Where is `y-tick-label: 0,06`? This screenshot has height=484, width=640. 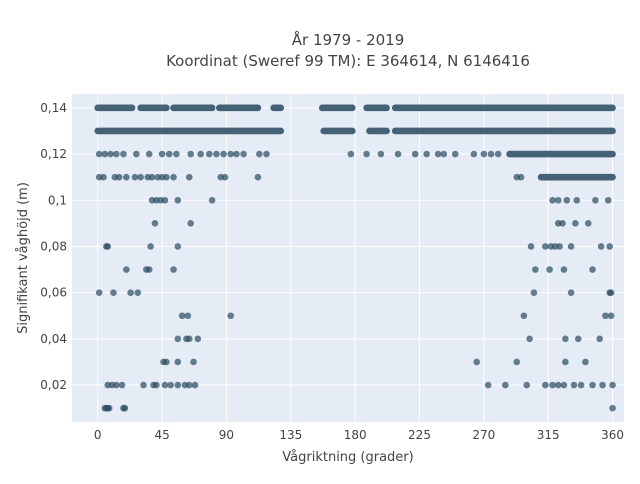 y-tick-label: 0,06 is located at coordinates (53, 293).